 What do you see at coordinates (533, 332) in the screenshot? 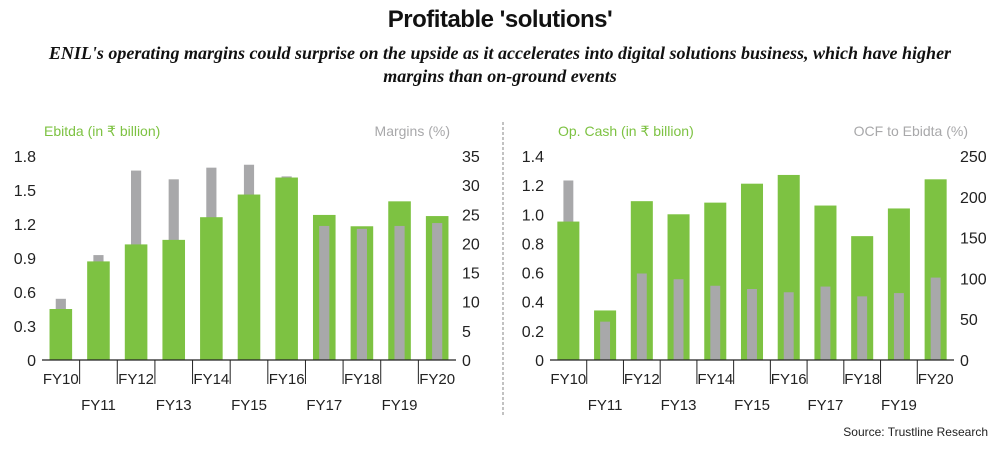
I see `left-tick-label: 0.2` at bounding box center [533, 332].